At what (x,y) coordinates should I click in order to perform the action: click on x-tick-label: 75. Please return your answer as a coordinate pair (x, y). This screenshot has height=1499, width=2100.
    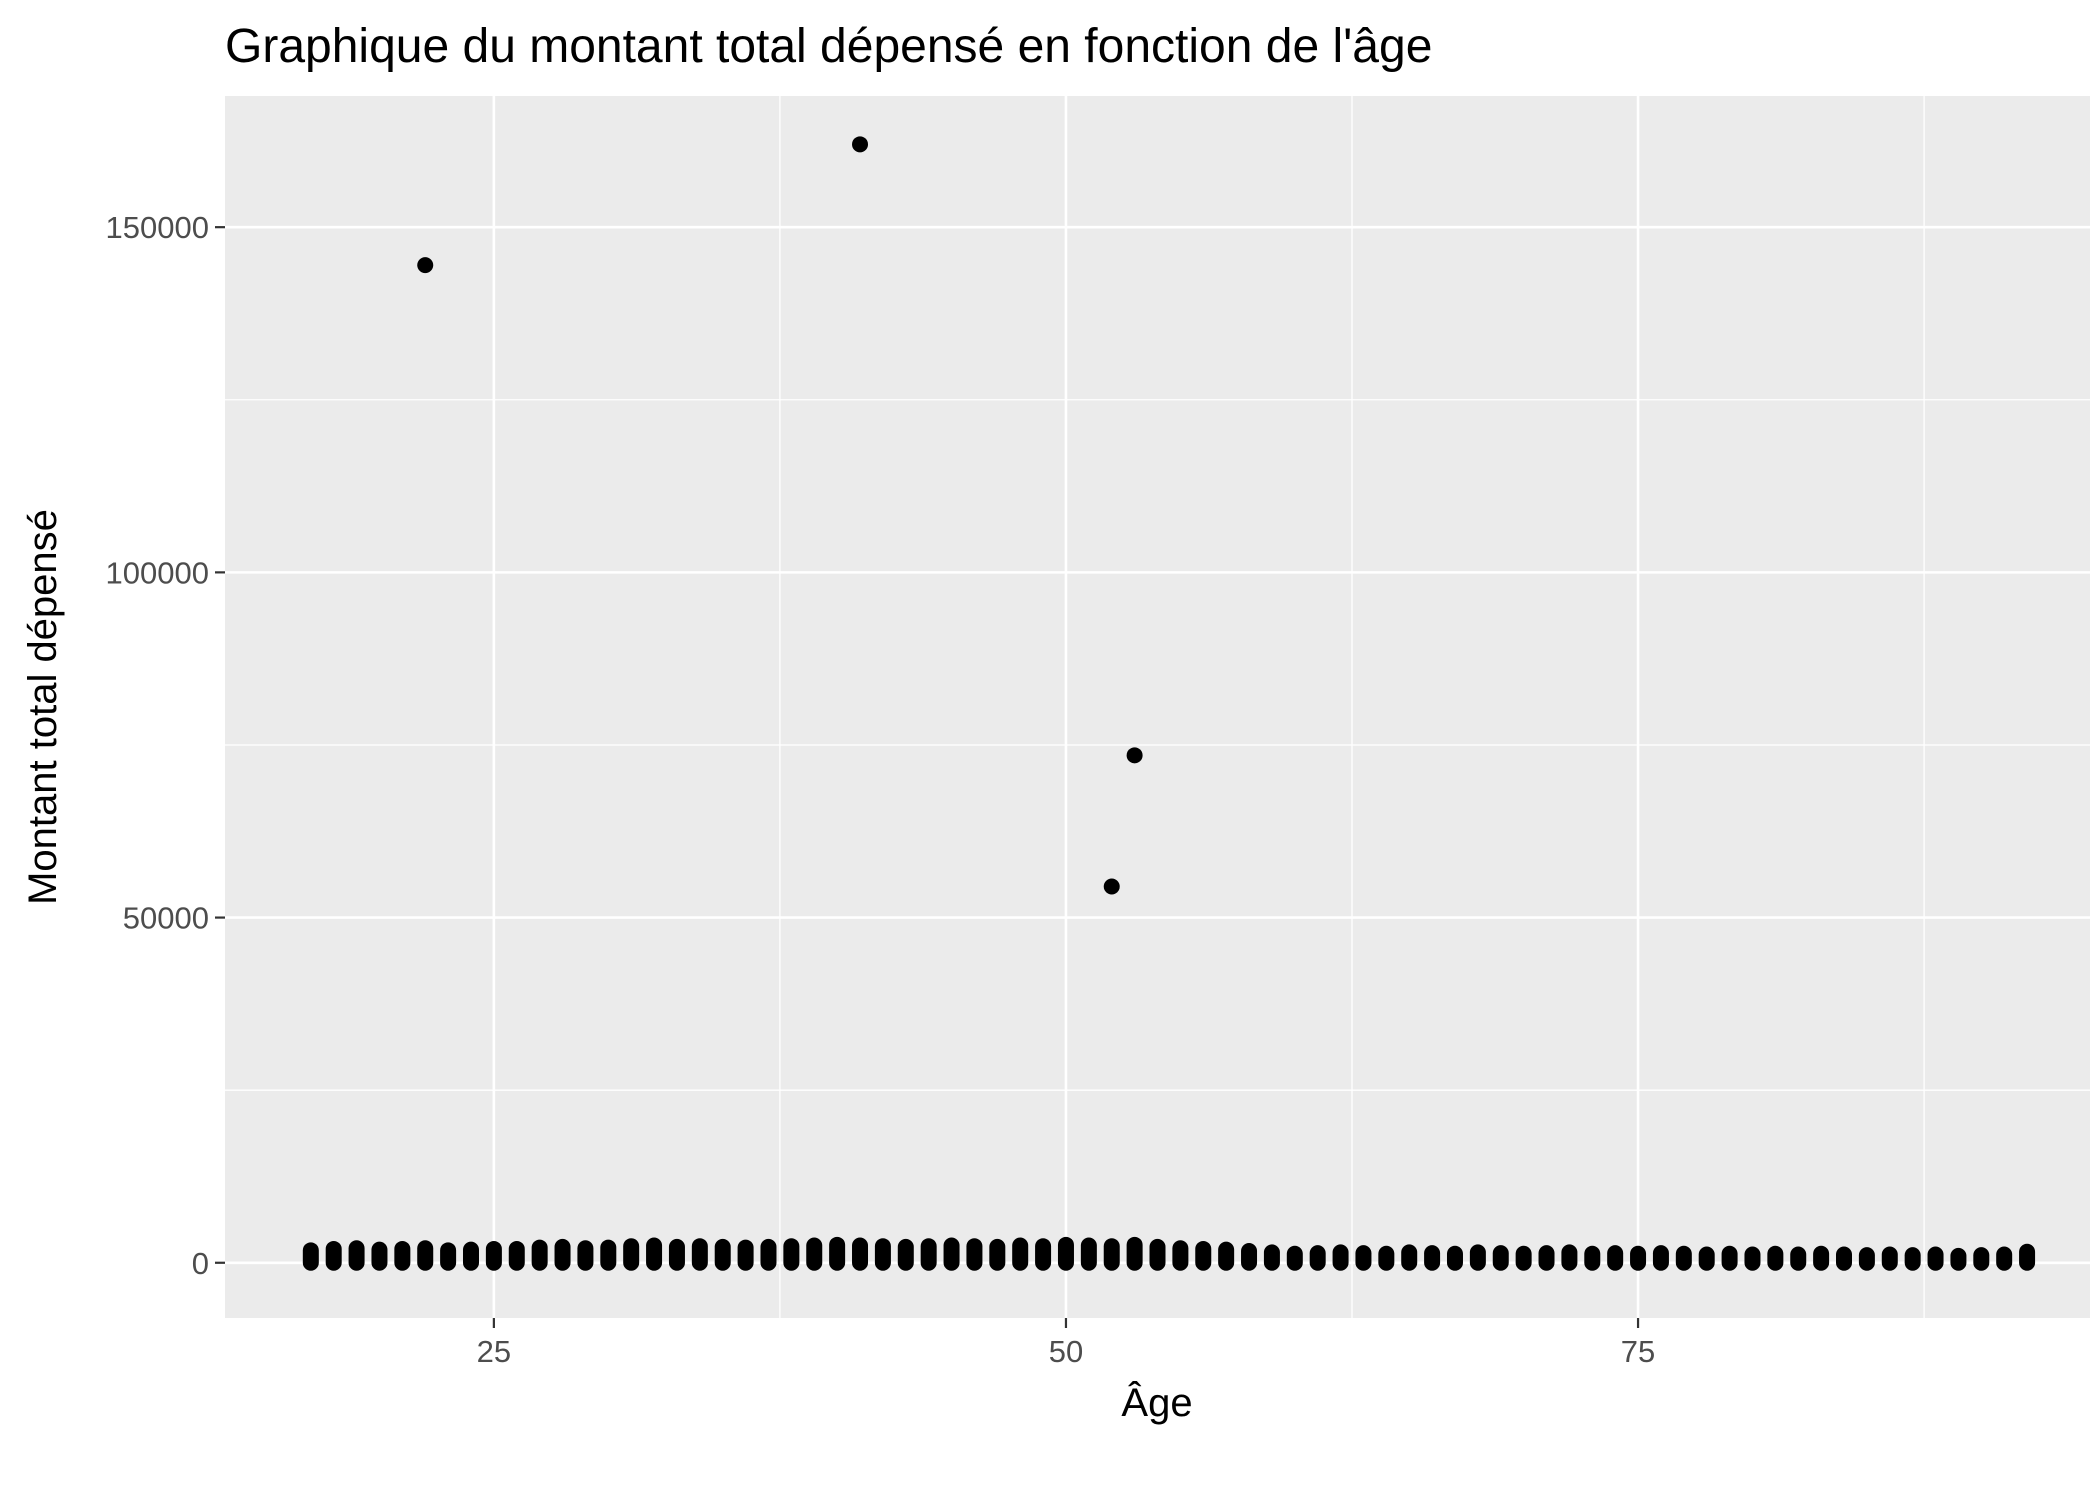
    Looking at the image, I should click on (1638, 1351).